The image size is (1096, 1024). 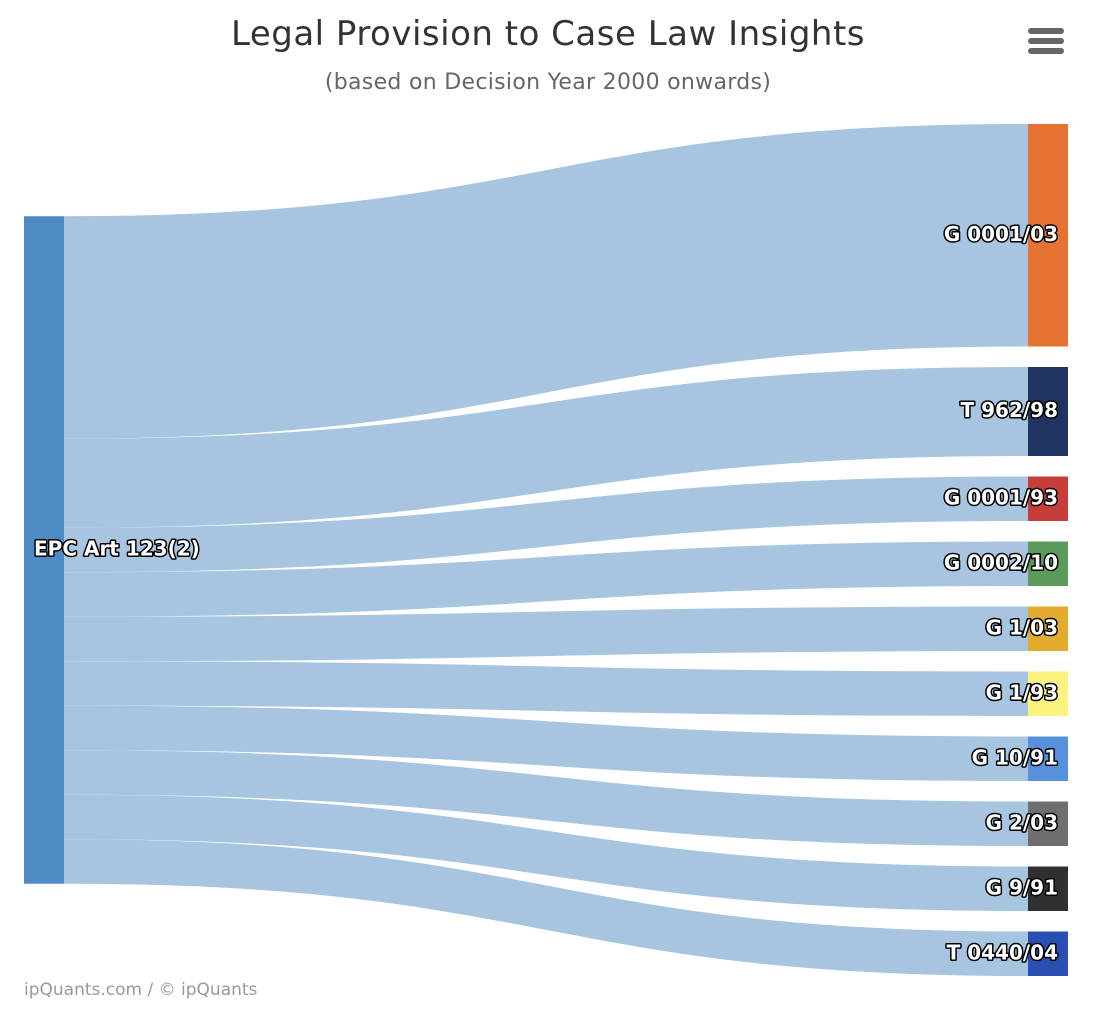 I want to click on target-node-label: G 1/03, so click(x=1022, y=627).